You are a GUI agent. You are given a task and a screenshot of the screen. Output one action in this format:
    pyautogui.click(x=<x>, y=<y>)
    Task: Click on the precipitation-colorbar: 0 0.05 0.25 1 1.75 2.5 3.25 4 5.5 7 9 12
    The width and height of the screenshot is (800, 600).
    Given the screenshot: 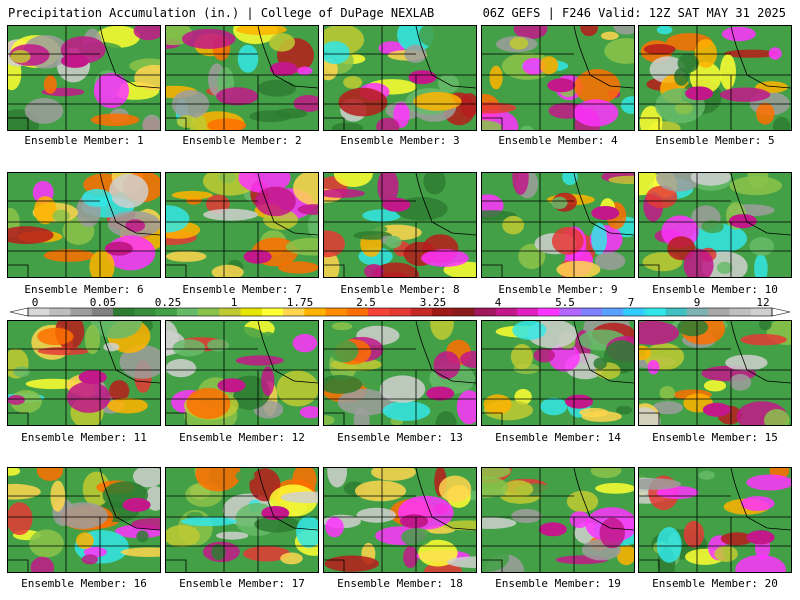 What is the action you would take?
    pyautogui.click(x=400, y=306)
    